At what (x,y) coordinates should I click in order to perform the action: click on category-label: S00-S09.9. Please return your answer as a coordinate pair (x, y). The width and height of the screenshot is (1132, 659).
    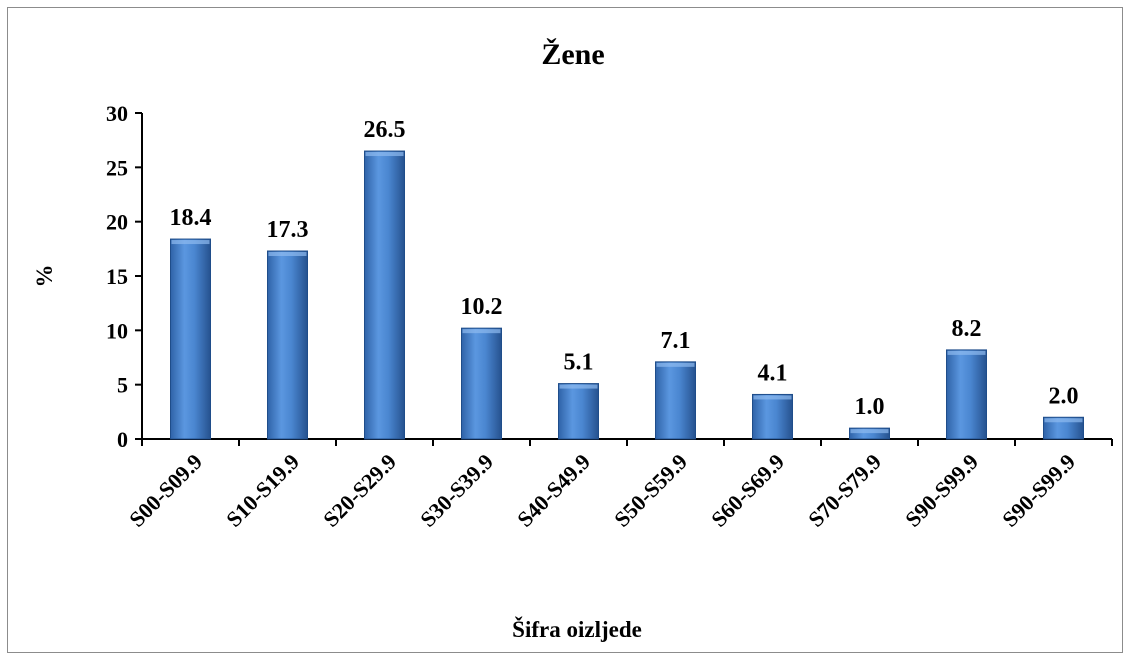
    Looking at the image, I should click on (165, 490).